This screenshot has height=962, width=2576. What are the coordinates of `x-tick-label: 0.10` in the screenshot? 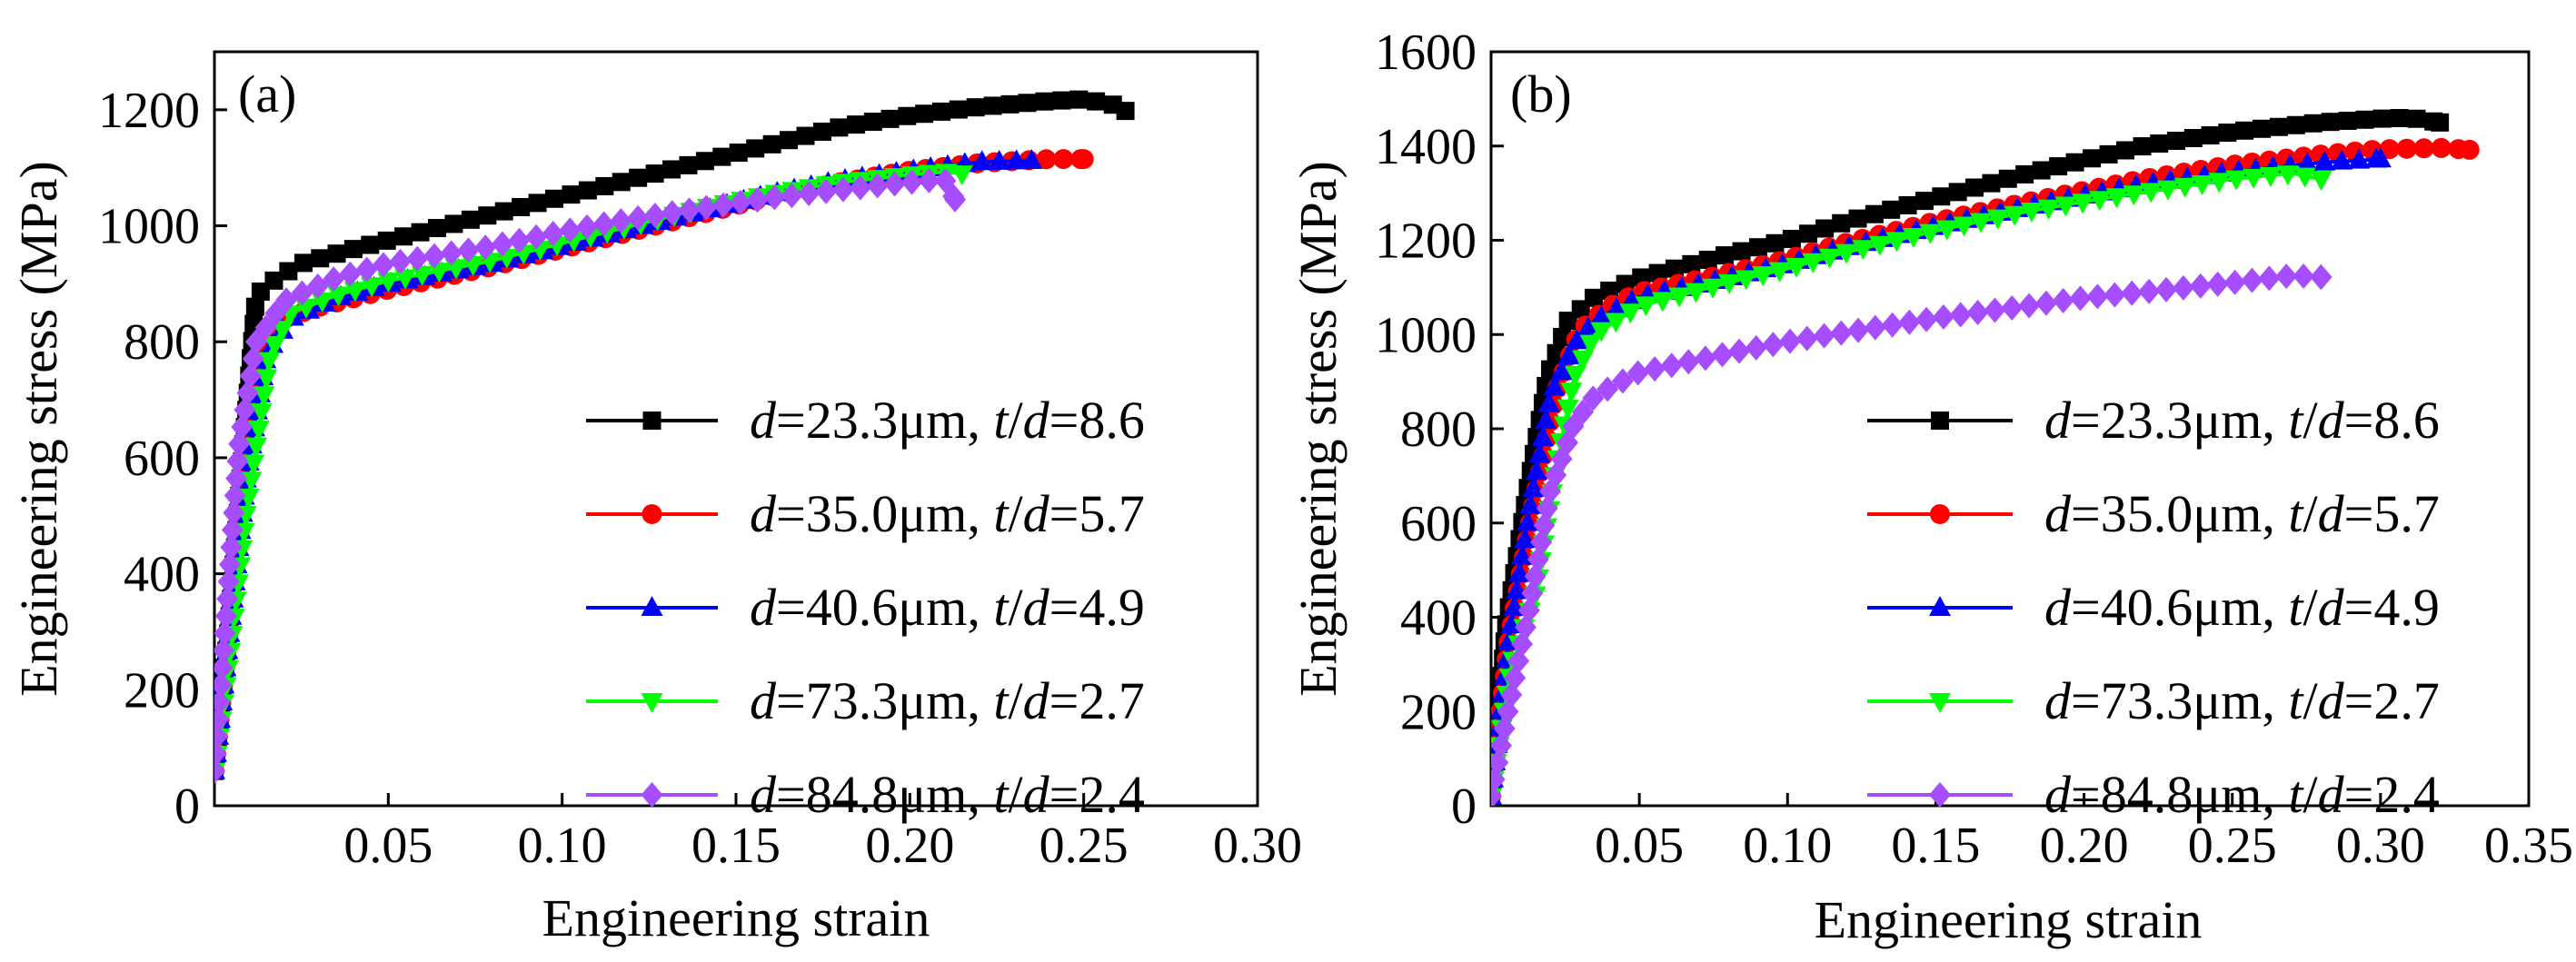 It's located at (562, 846).